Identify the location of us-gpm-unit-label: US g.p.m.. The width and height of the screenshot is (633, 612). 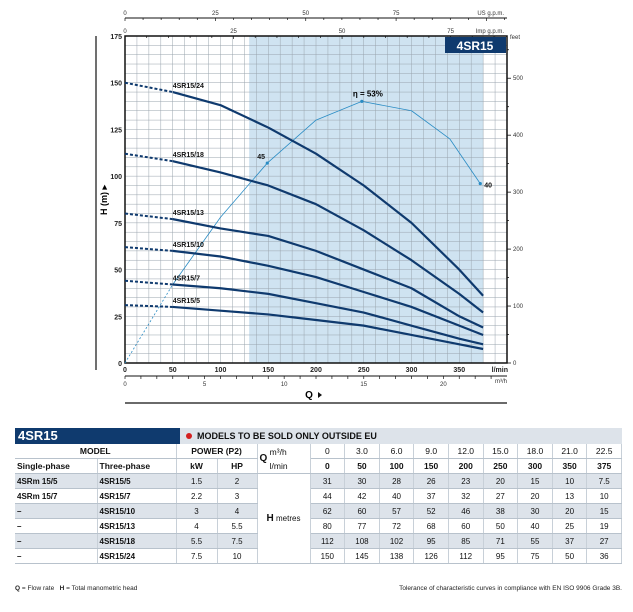
(490, 14).